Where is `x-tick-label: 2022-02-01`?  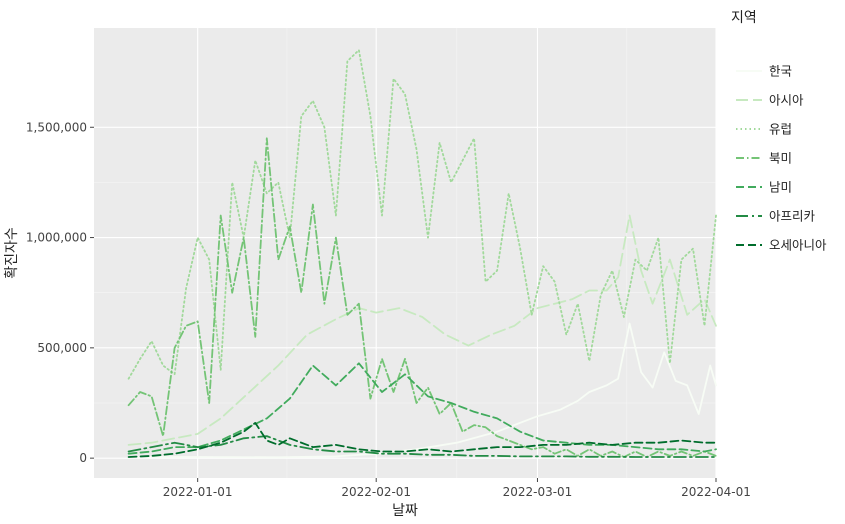
x-tick-label: 2022-02-01 is located at coordinates (376, 492).